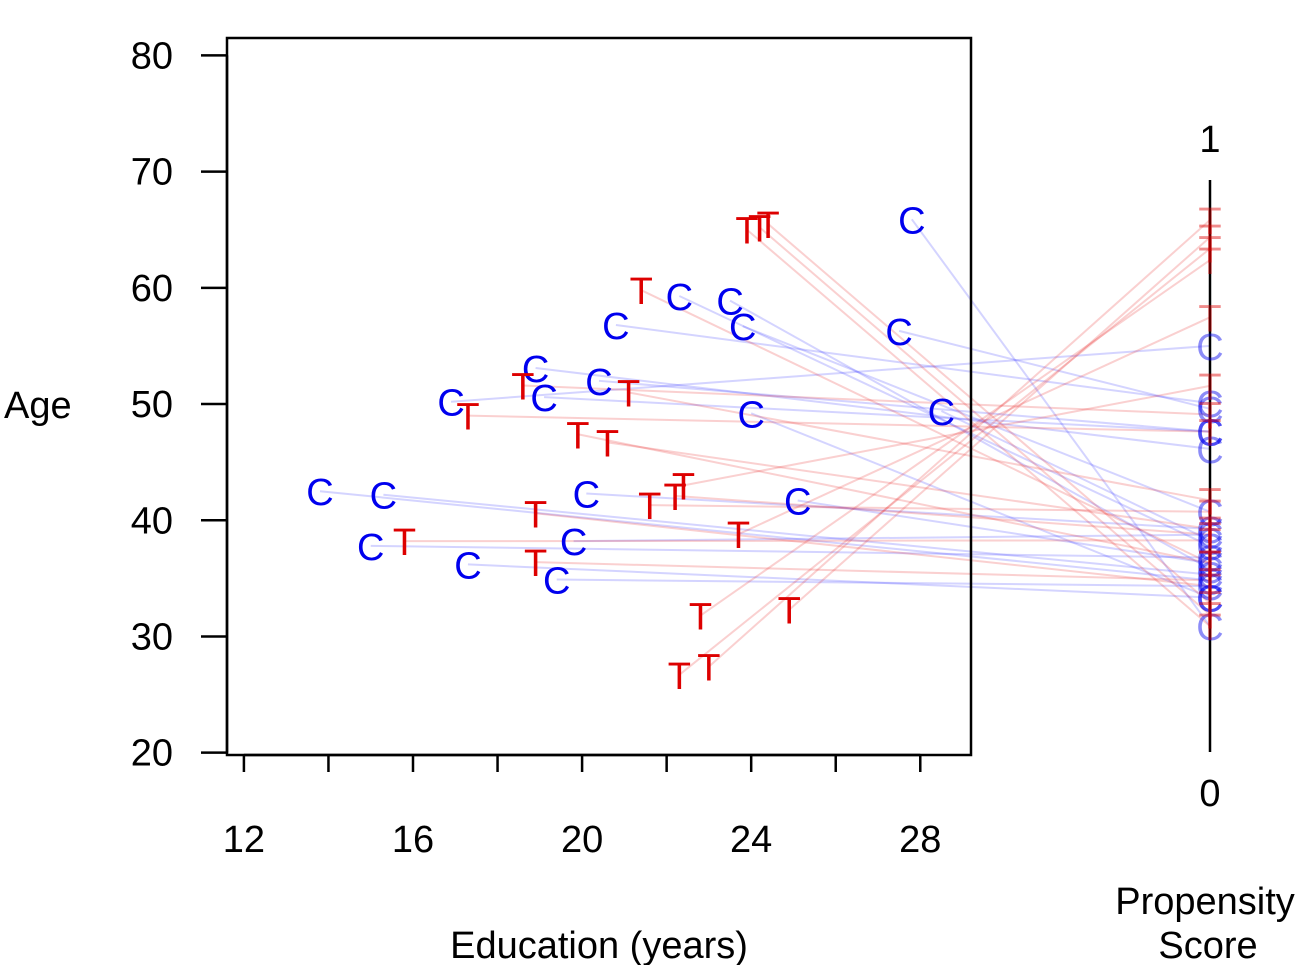 This screenshot has width=1297, height=965. Describe the element at coordinates (599, 945) in the screenshot. I see `x-axis-title: Education (years)` at that location.